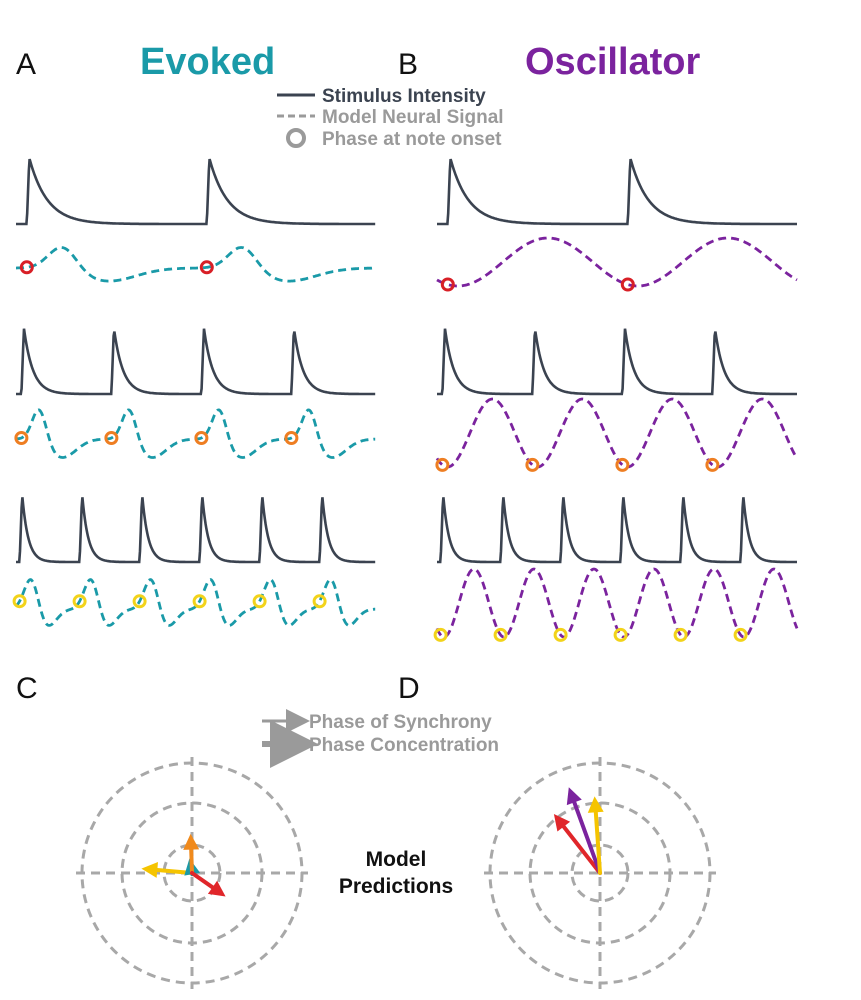 The height and width of the screenshot is (1000, 861). What do you see at coordinates (404, 96) in the screenshot?
I see `legend-stimulus-label: Stimulus Intensity` at bounding box center [404, 96].